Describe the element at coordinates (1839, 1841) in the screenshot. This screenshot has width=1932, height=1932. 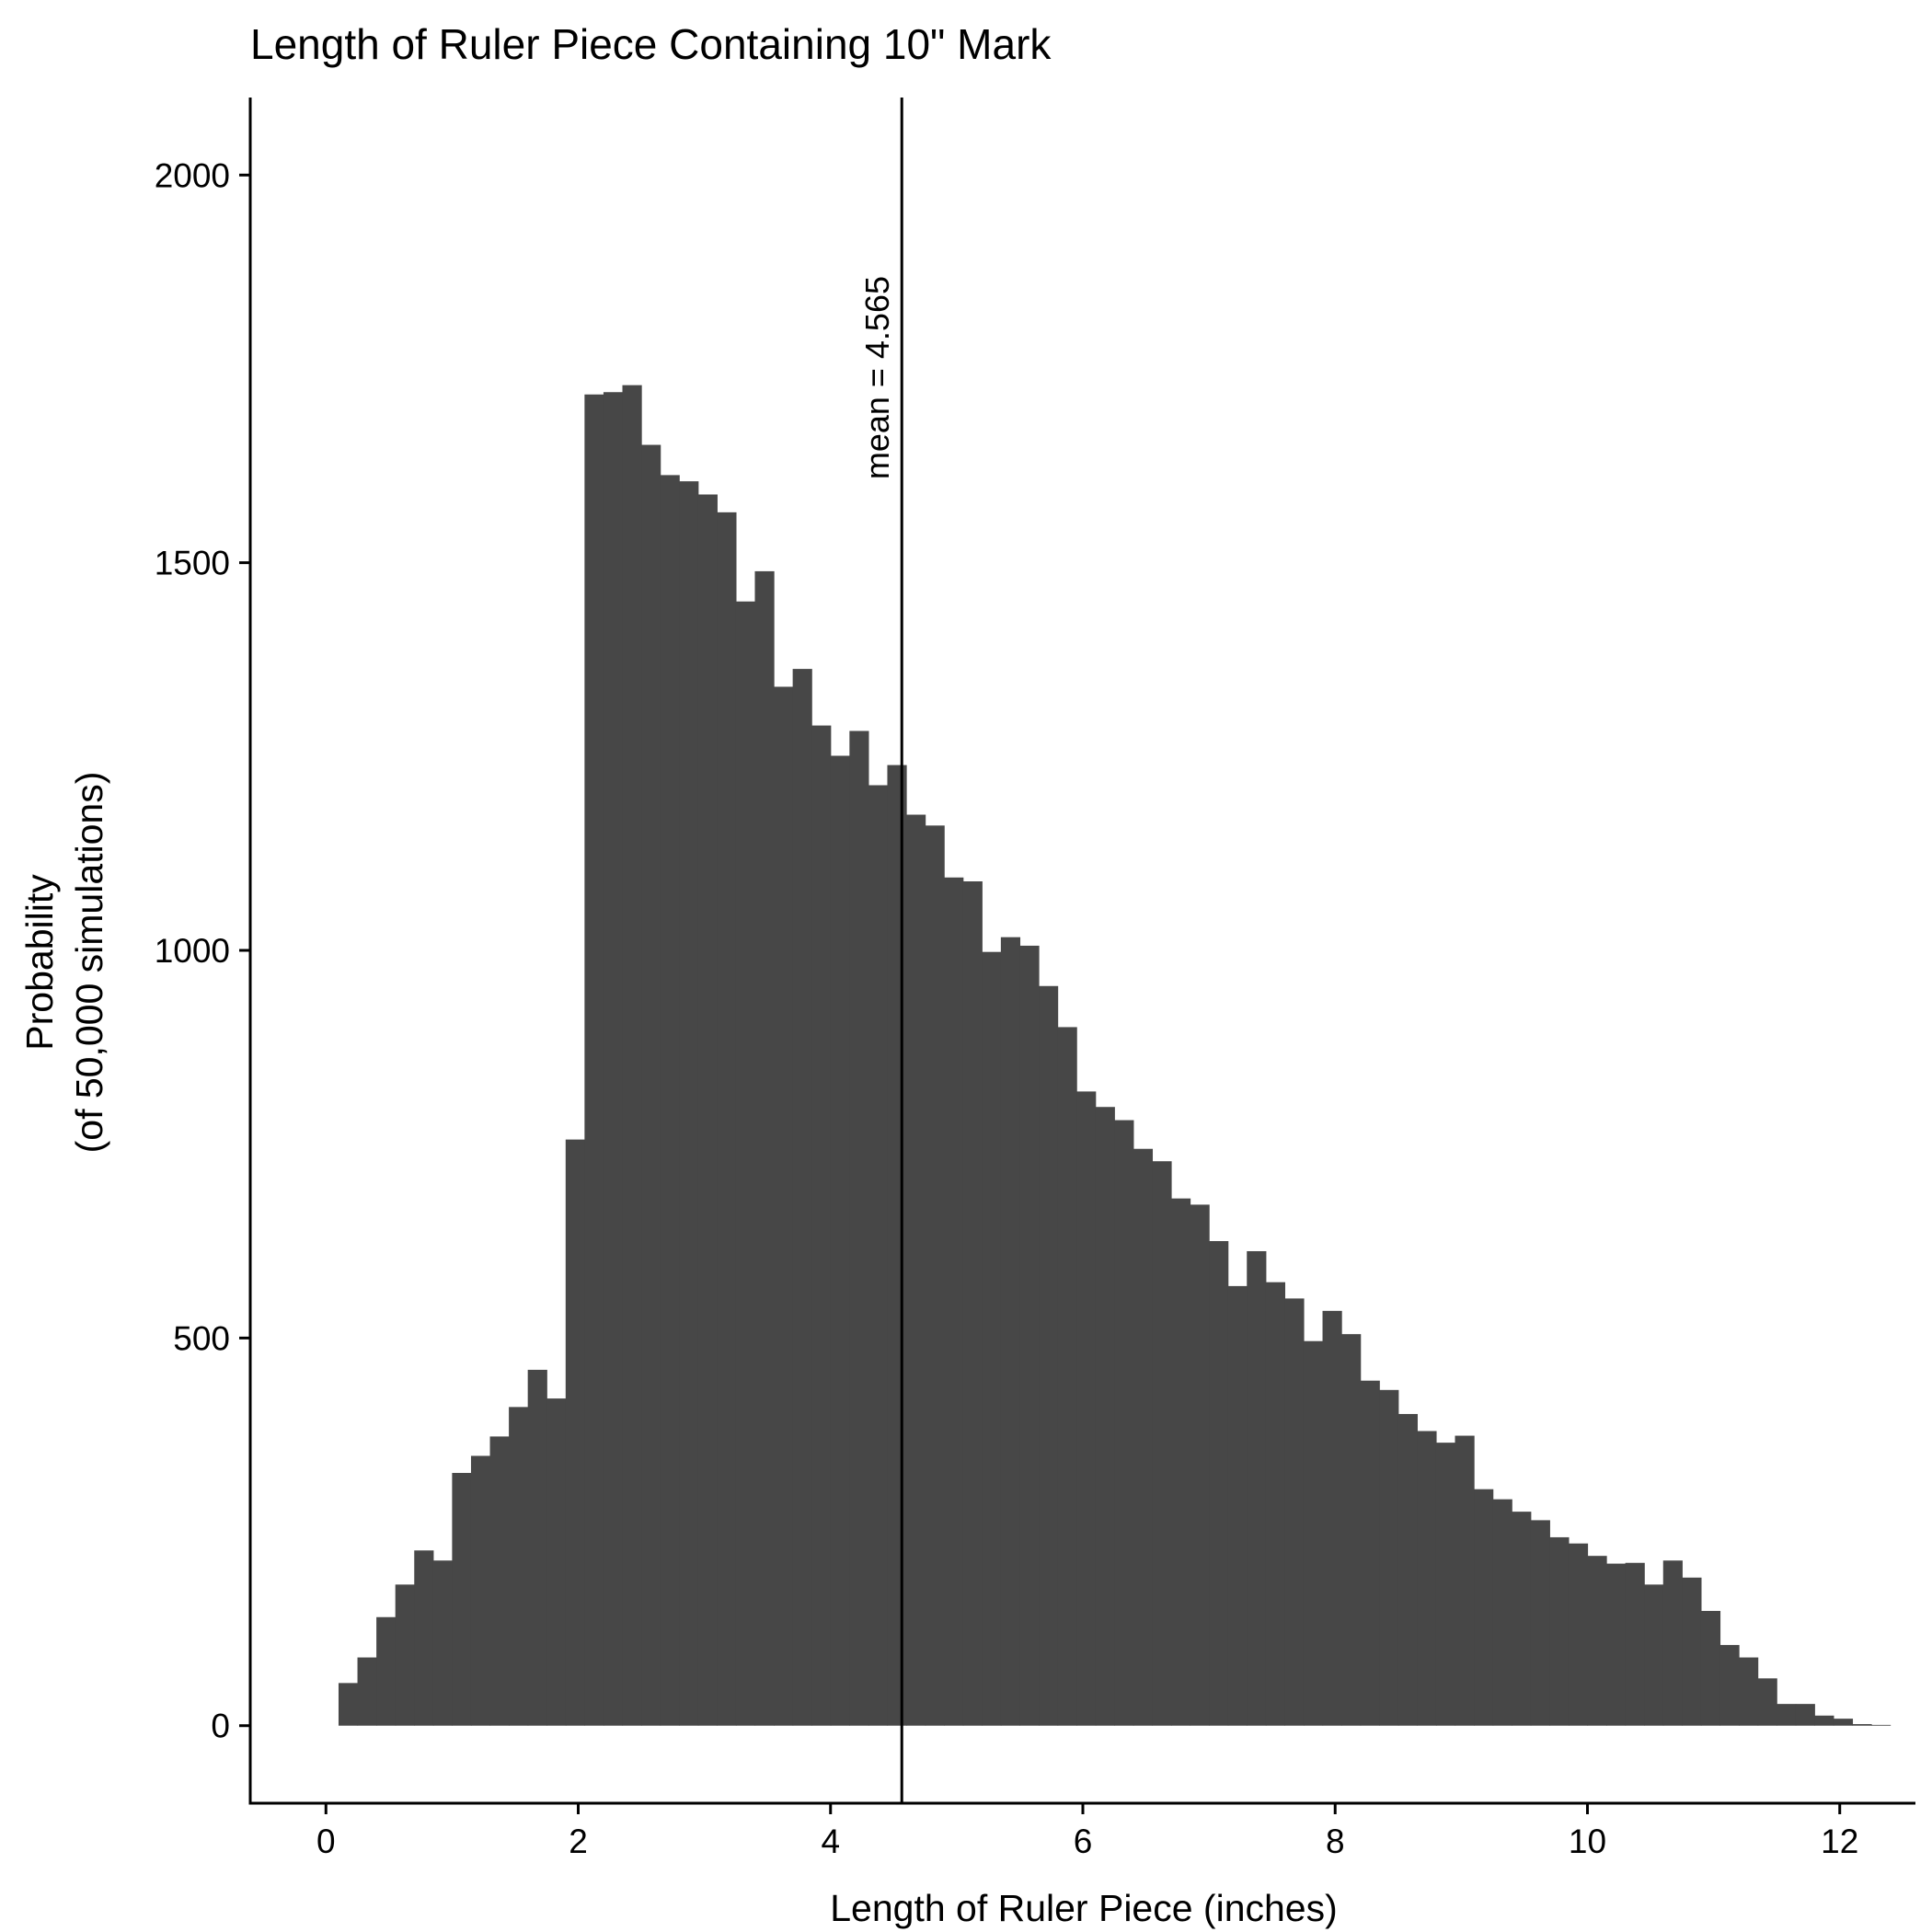
I see `x-tick-label: 12` at that location.